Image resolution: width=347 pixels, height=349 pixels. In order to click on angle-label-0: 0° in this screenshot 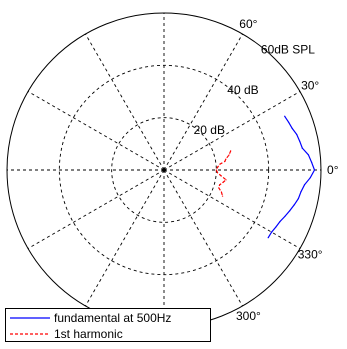, I will do `click(333, 170)`.